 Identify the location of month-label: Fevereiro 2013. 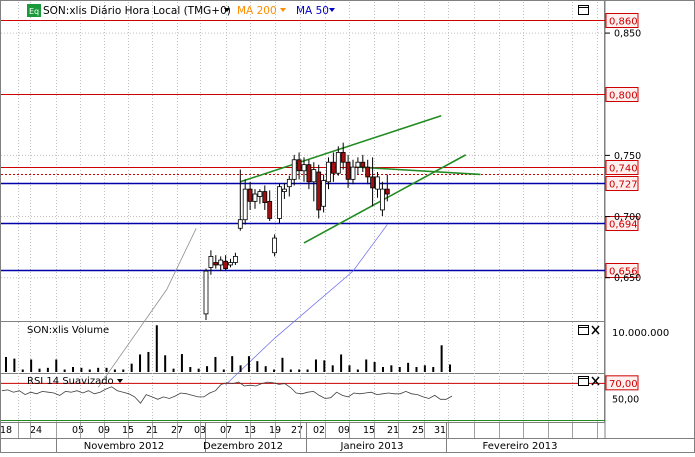
(520, 446).